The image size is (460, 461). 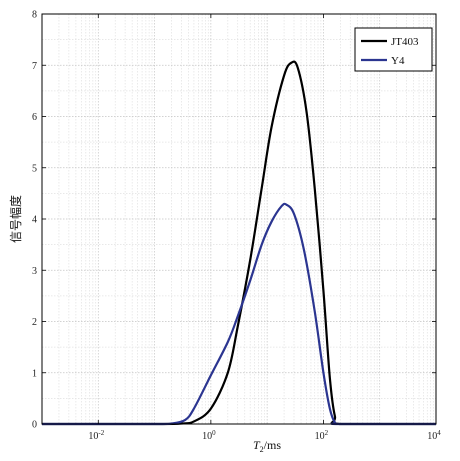 What do you see at coordinates (34, 425) in the screenshot?
I see `y-tick-label: 0` at bounding box center [34, 425].